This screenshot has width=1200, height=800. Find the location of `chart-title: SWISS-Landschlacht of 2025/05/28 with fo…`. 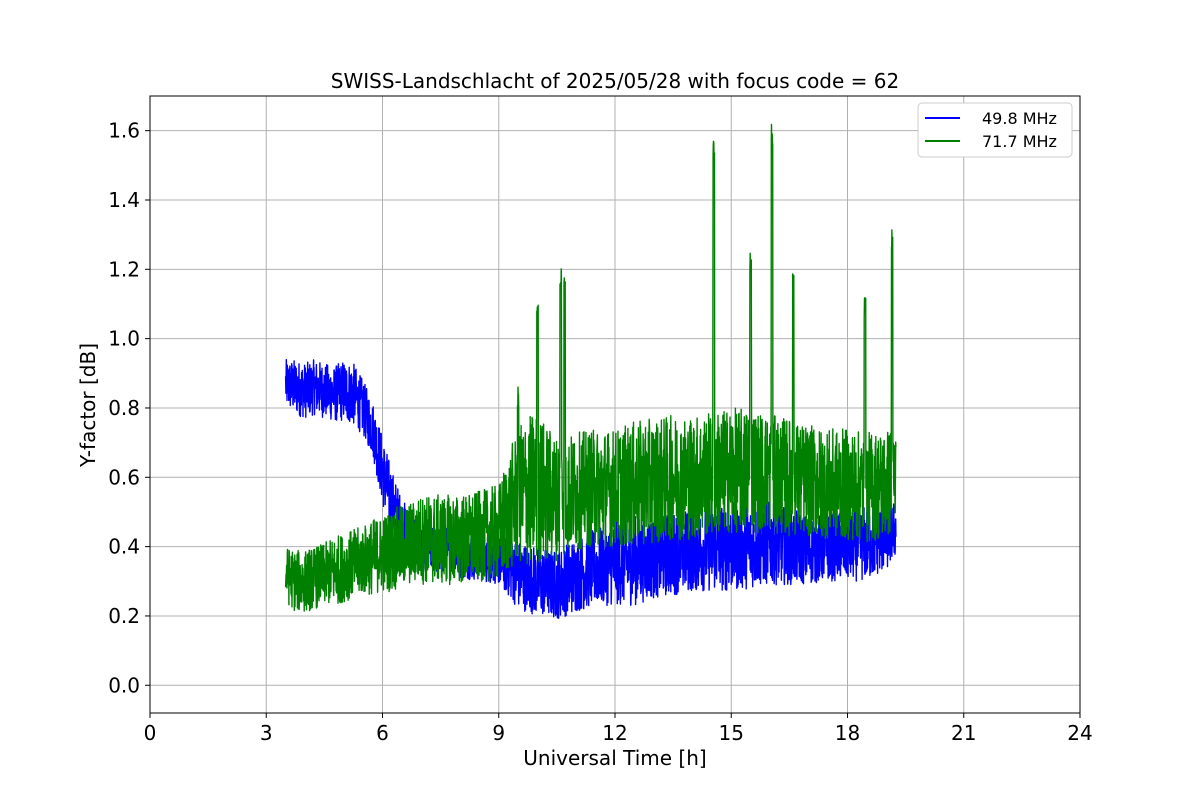

chart-title: SWISS-Landschlacht of 2025/05/28 with fo… is located at coordinates (615, 81).